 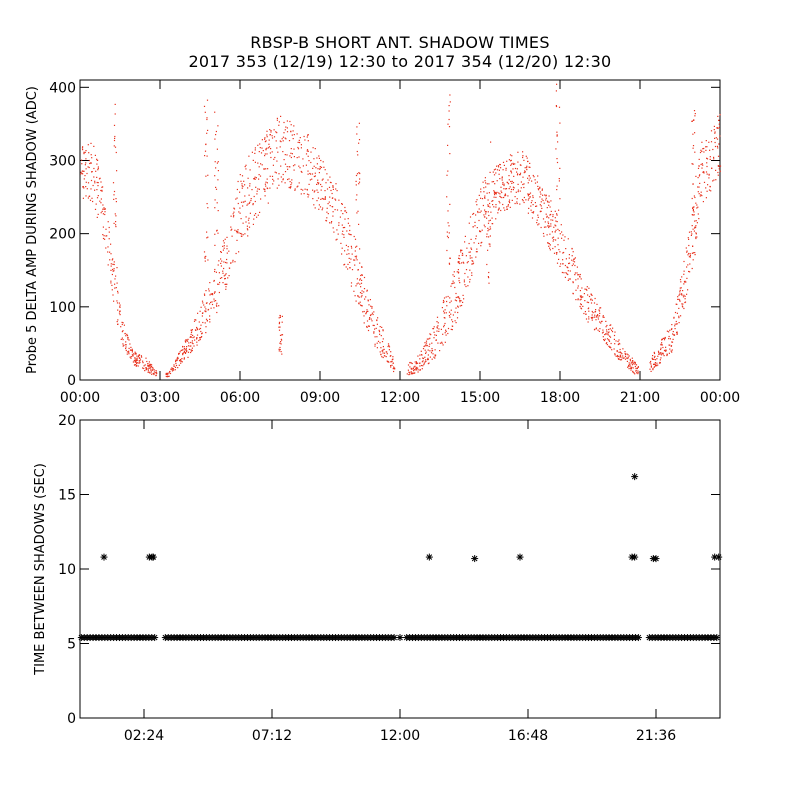 I want to click on x-tick-label: 02:24, so click(x=144, y=736).